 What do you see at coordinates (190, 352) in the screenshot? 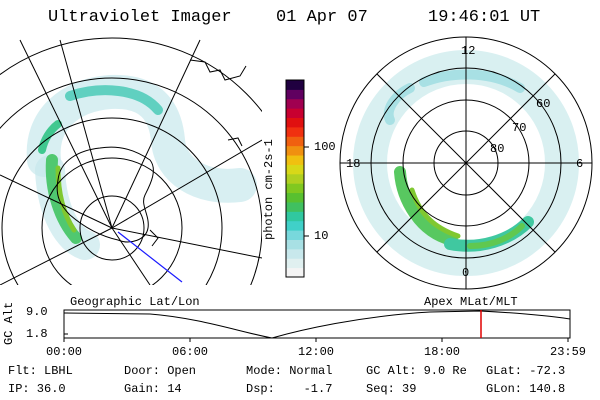
I see `timeline-xtick-0600: 06:00` at bounding box center [190, 352].